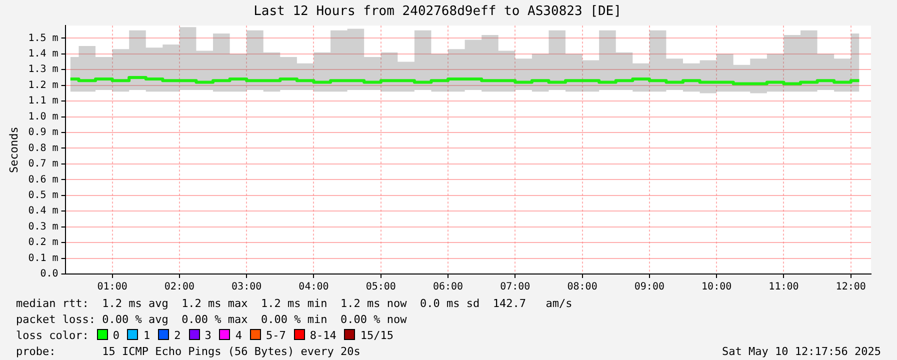 The width and height of the screenshot is (897, 360). What do you see at coordinates (116, 335) in the screenshot?
I see `text: 0` at bounding box center [116, 335].